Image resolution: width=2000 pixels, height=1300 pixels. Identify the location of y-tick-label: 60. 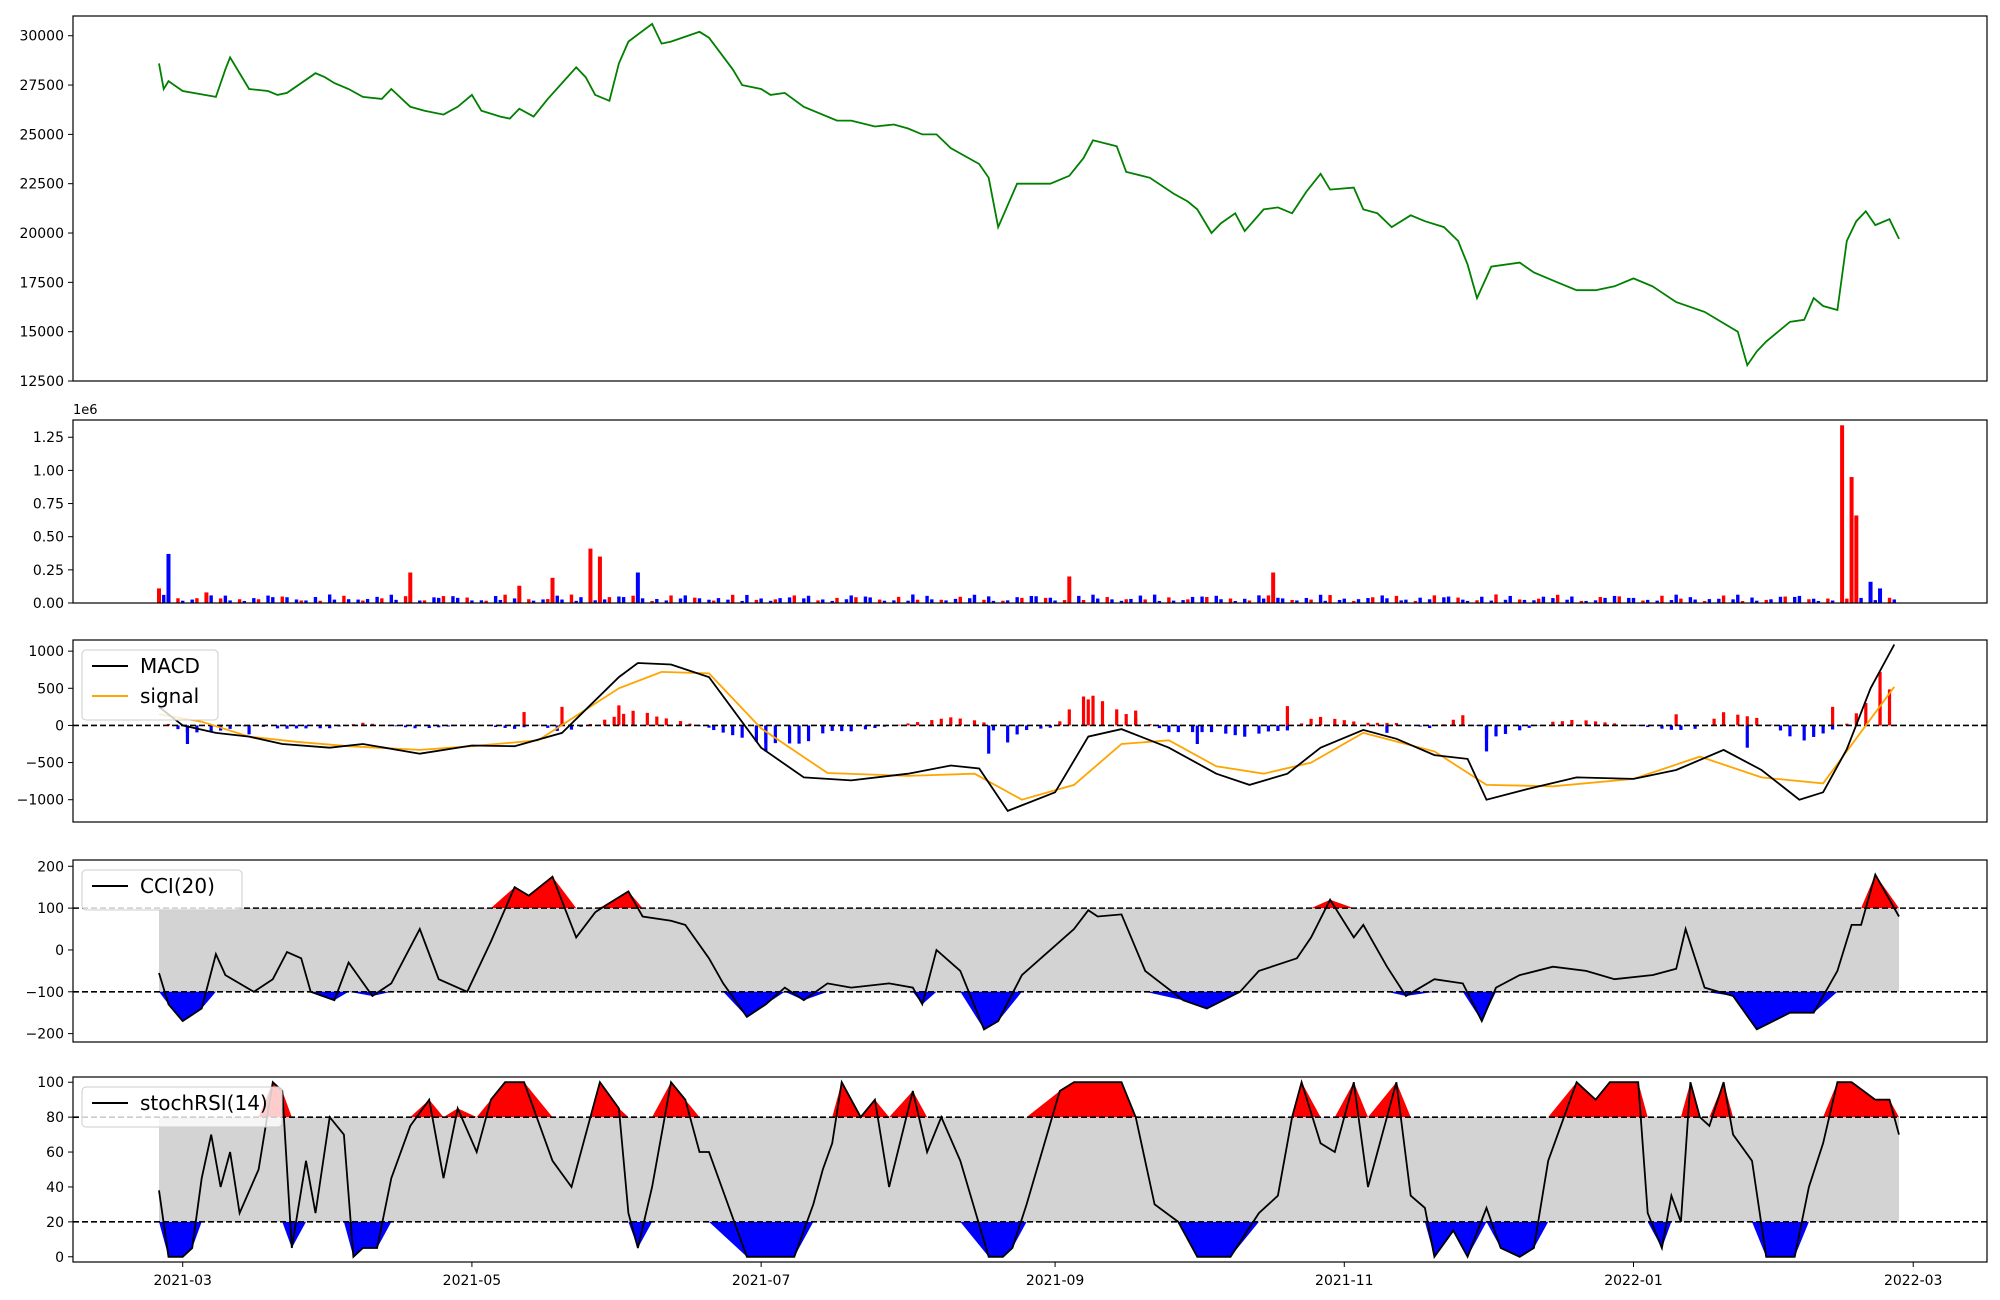
(55, 1153).